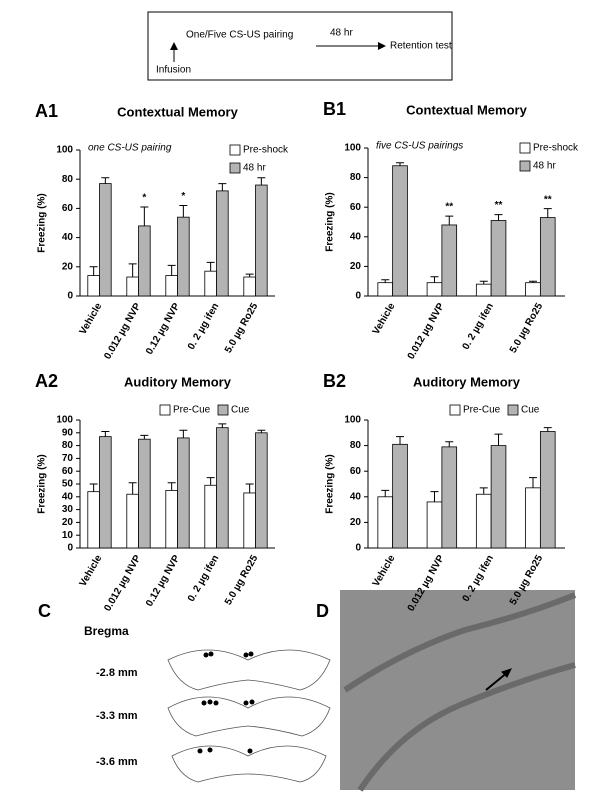 This screenshot has height=799, width=600. What do you see at coordinates (239, 35) in the screenshot?
I see `diagram-step: One/Five CS-US pairing` at bounding box center [239, 35].